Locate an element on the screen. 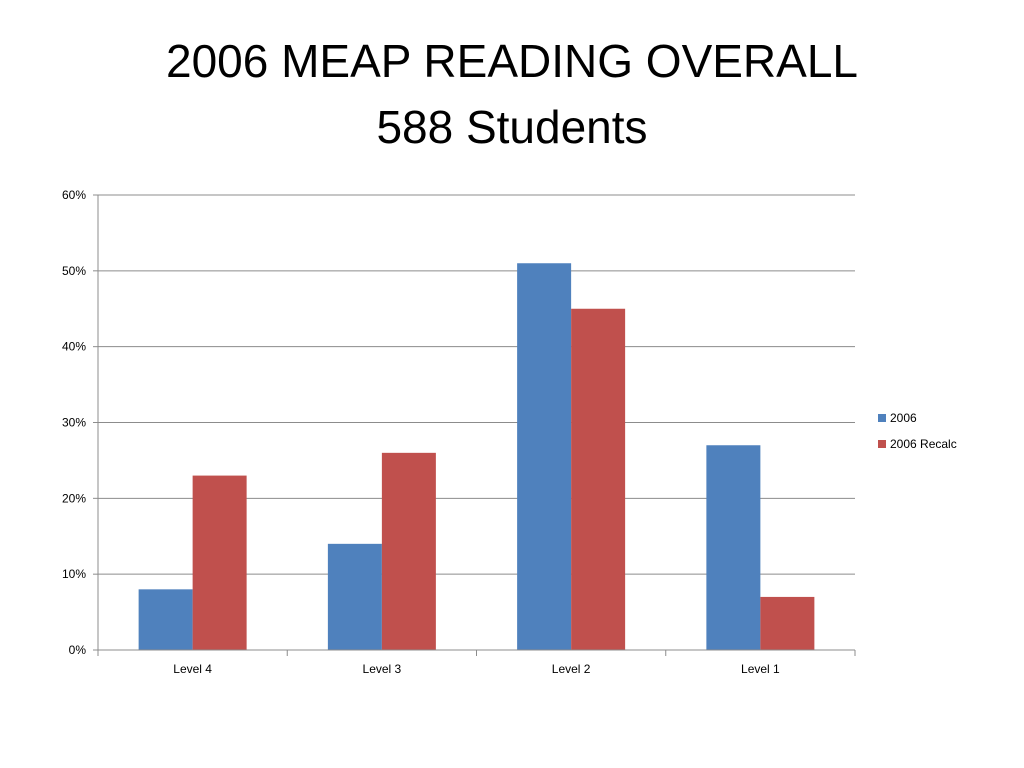 The width and height of the screenshot is (1024, 768). y-tick-label: 30% is located at coordinates (74, 423).